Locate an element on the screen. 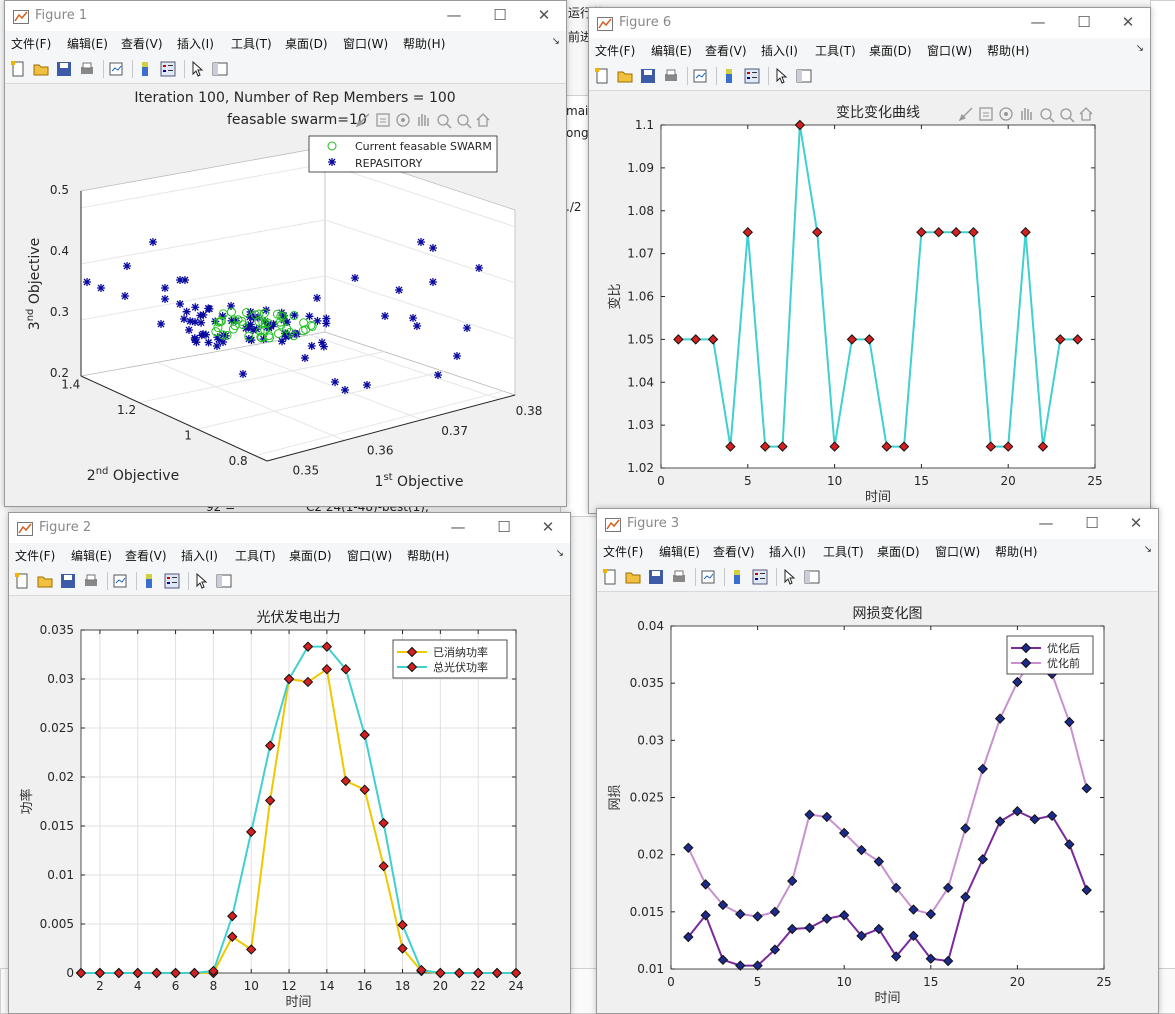  window-titlebar: Figure 2 — ☐ ✕ is located at coordinates (289, 528).